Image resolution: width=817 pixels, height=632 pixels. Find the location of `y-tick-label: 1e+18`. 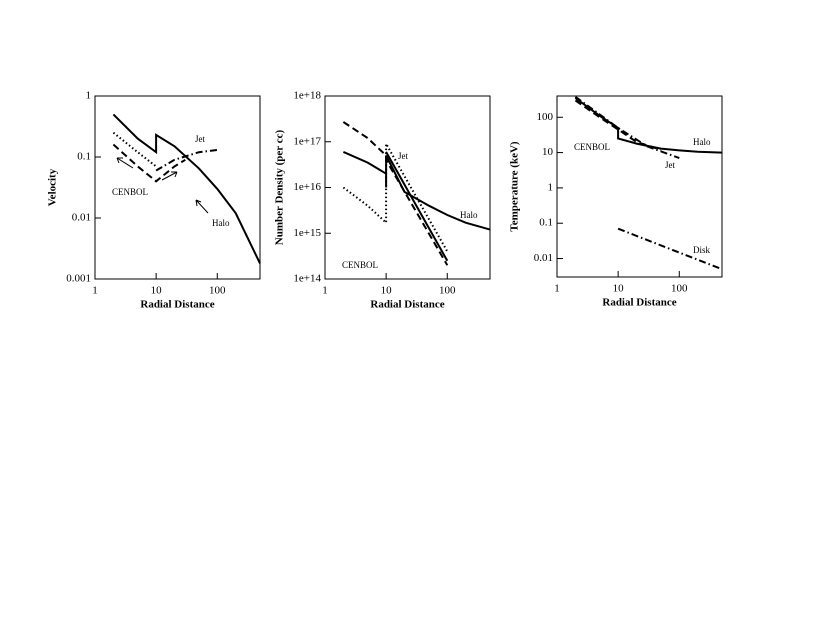

y-tick-label: 1e+18 is located at coordinates (307, 96).